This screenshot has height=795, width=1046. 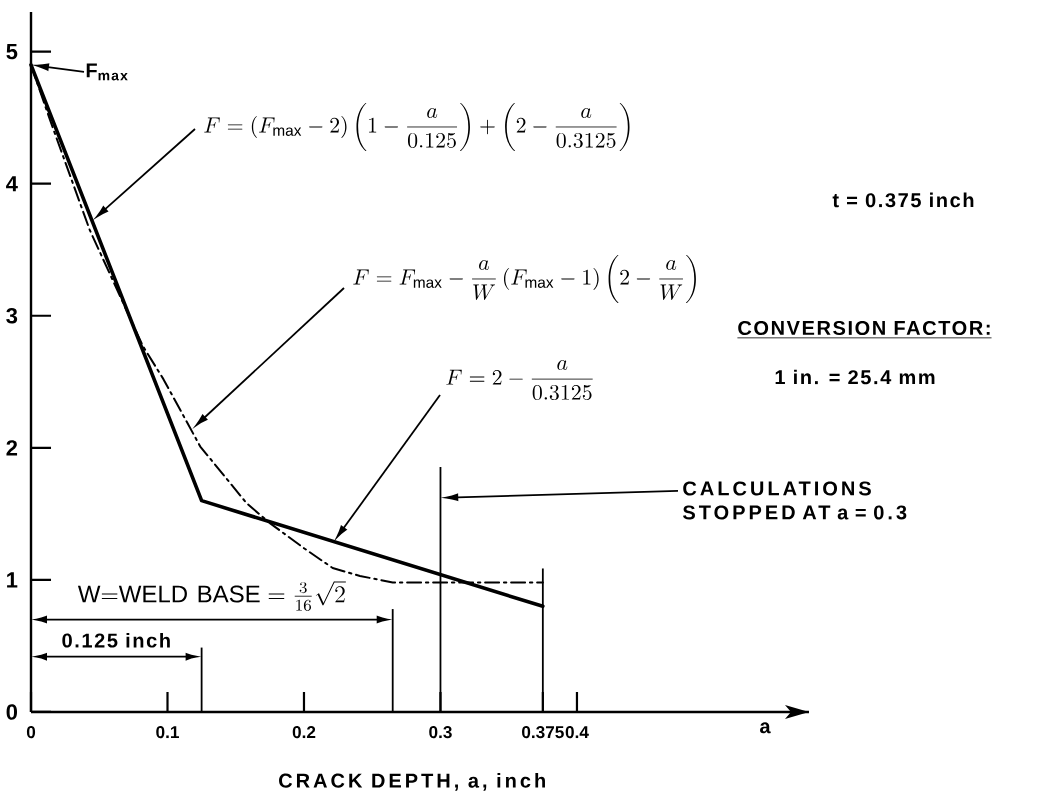 What do you see at coordinates (12, 184) in the screenshot?
I see `y-tick-label: 4` at bounding box center [12, 184].